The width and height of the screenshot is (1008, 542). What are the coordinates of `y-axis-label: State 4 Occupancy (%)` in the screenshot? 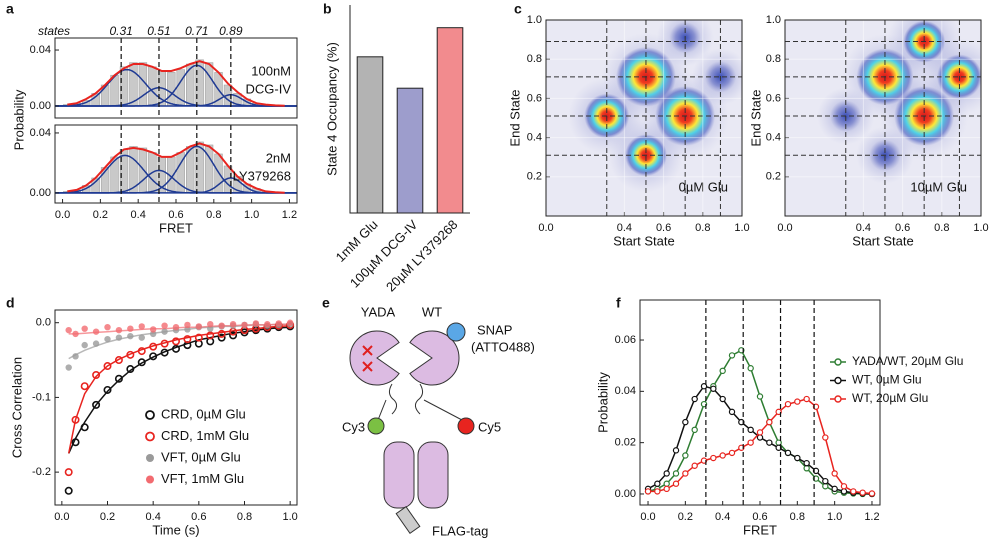 It's located at (331, 109).